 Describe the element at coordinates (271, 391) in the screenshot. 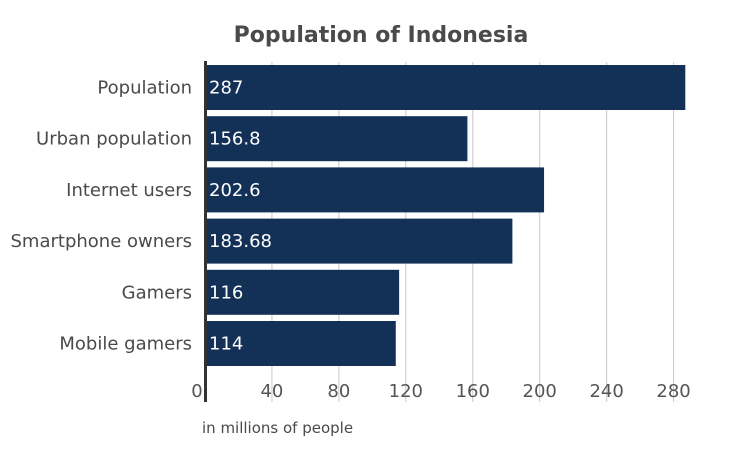

I see `x-tick-label: 40` at that location.